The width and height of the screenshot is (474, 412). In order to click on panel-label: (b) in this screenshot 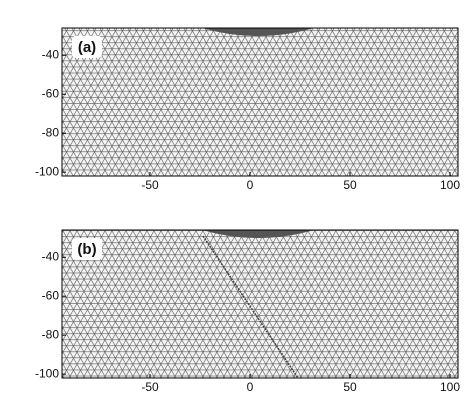, I will do `click(86, 249)`.